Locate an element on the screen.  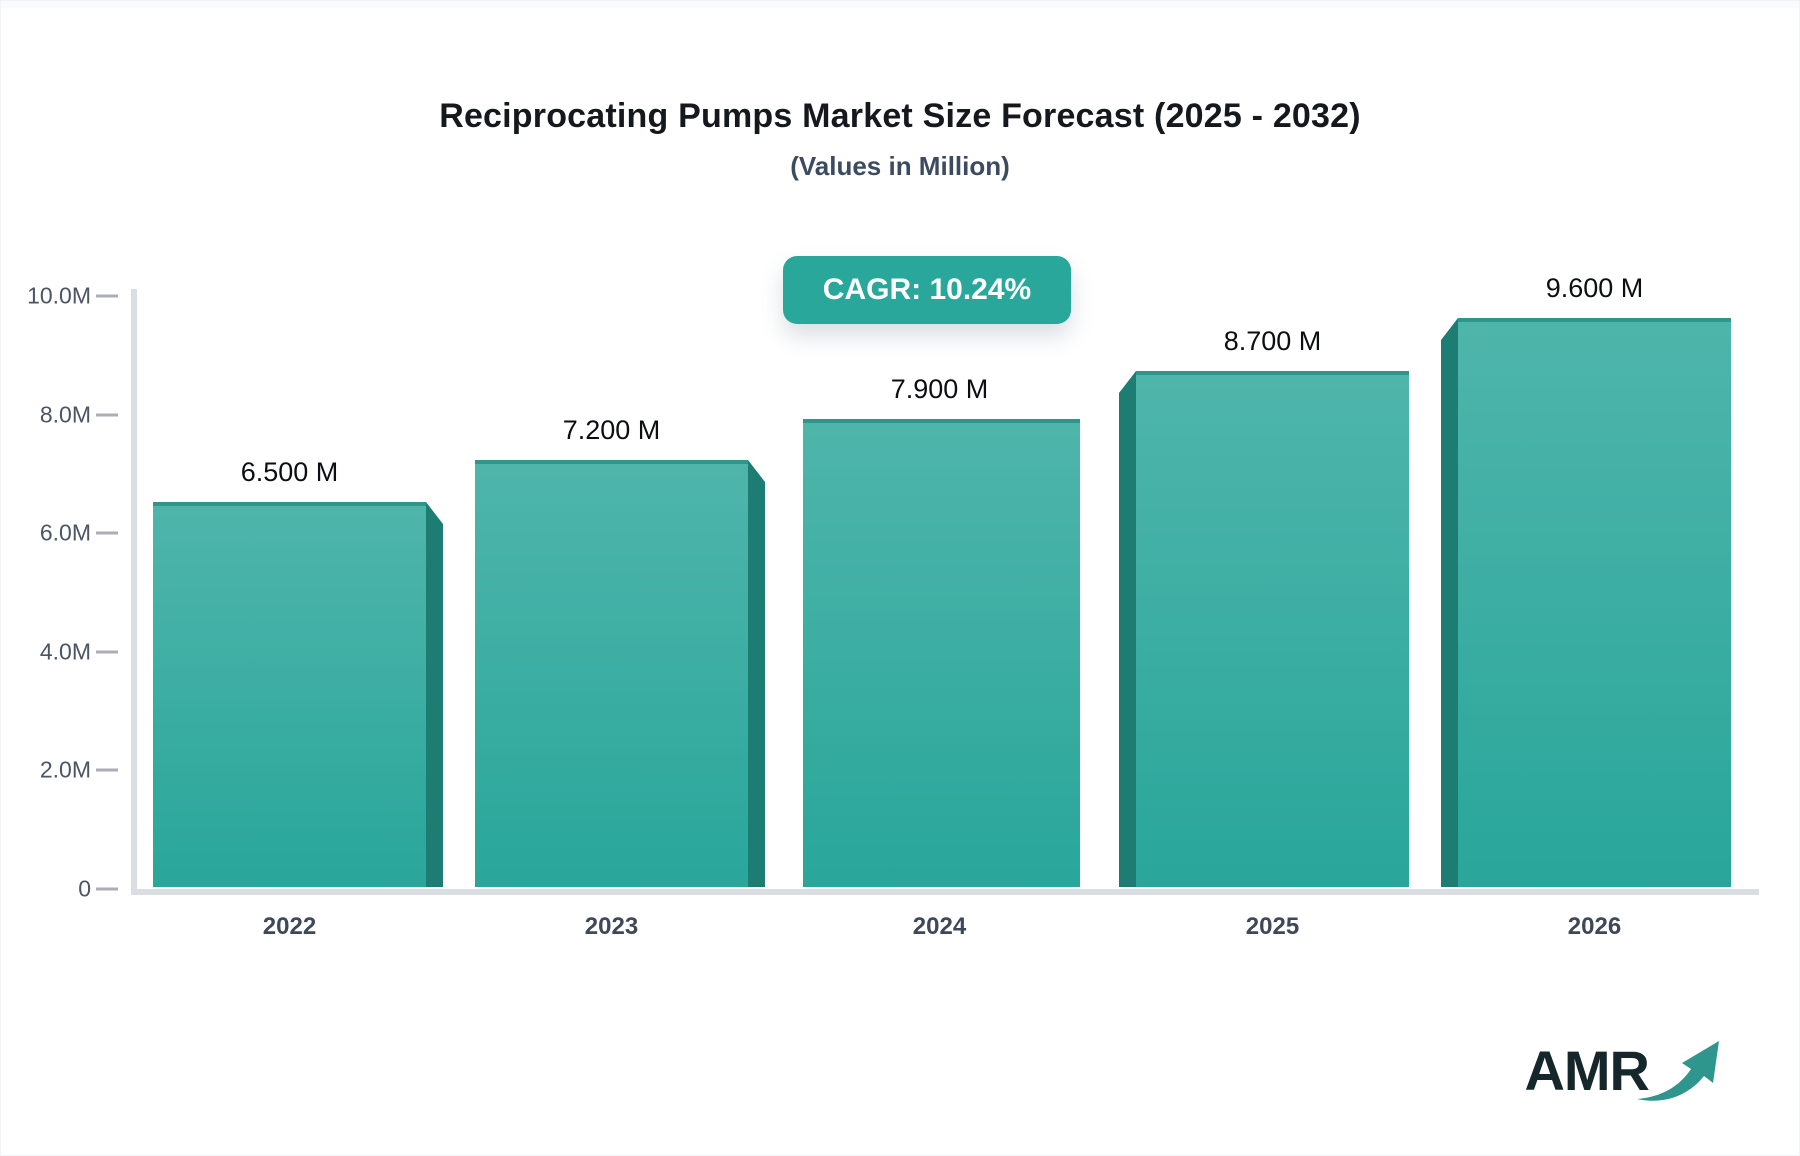
bar-value-label: 8.700 M is located at coordinates (1272, 341).